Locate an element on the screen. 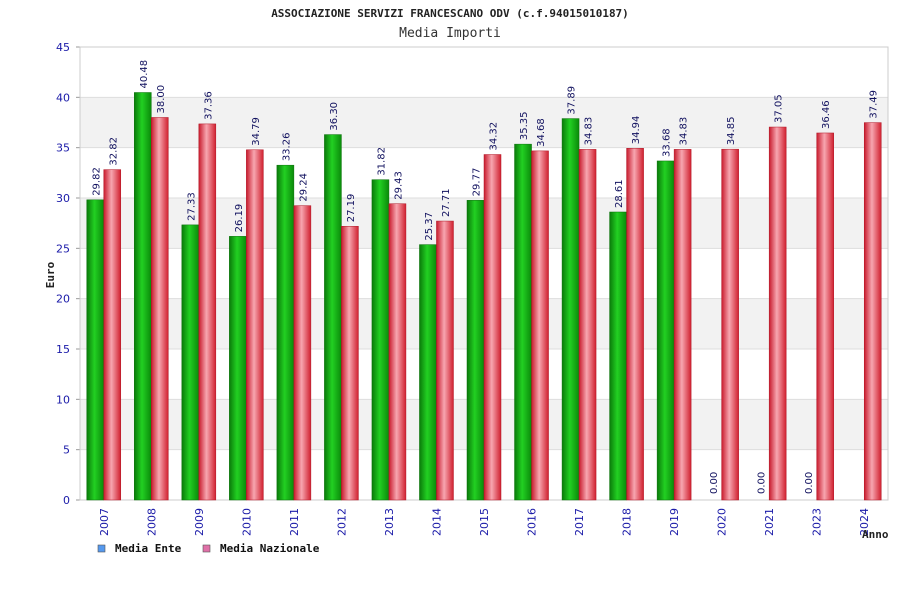 Image resolution: width=900 pixels, height=600 pixels. data-label: 31.82 is located at coordinates (381, 161).